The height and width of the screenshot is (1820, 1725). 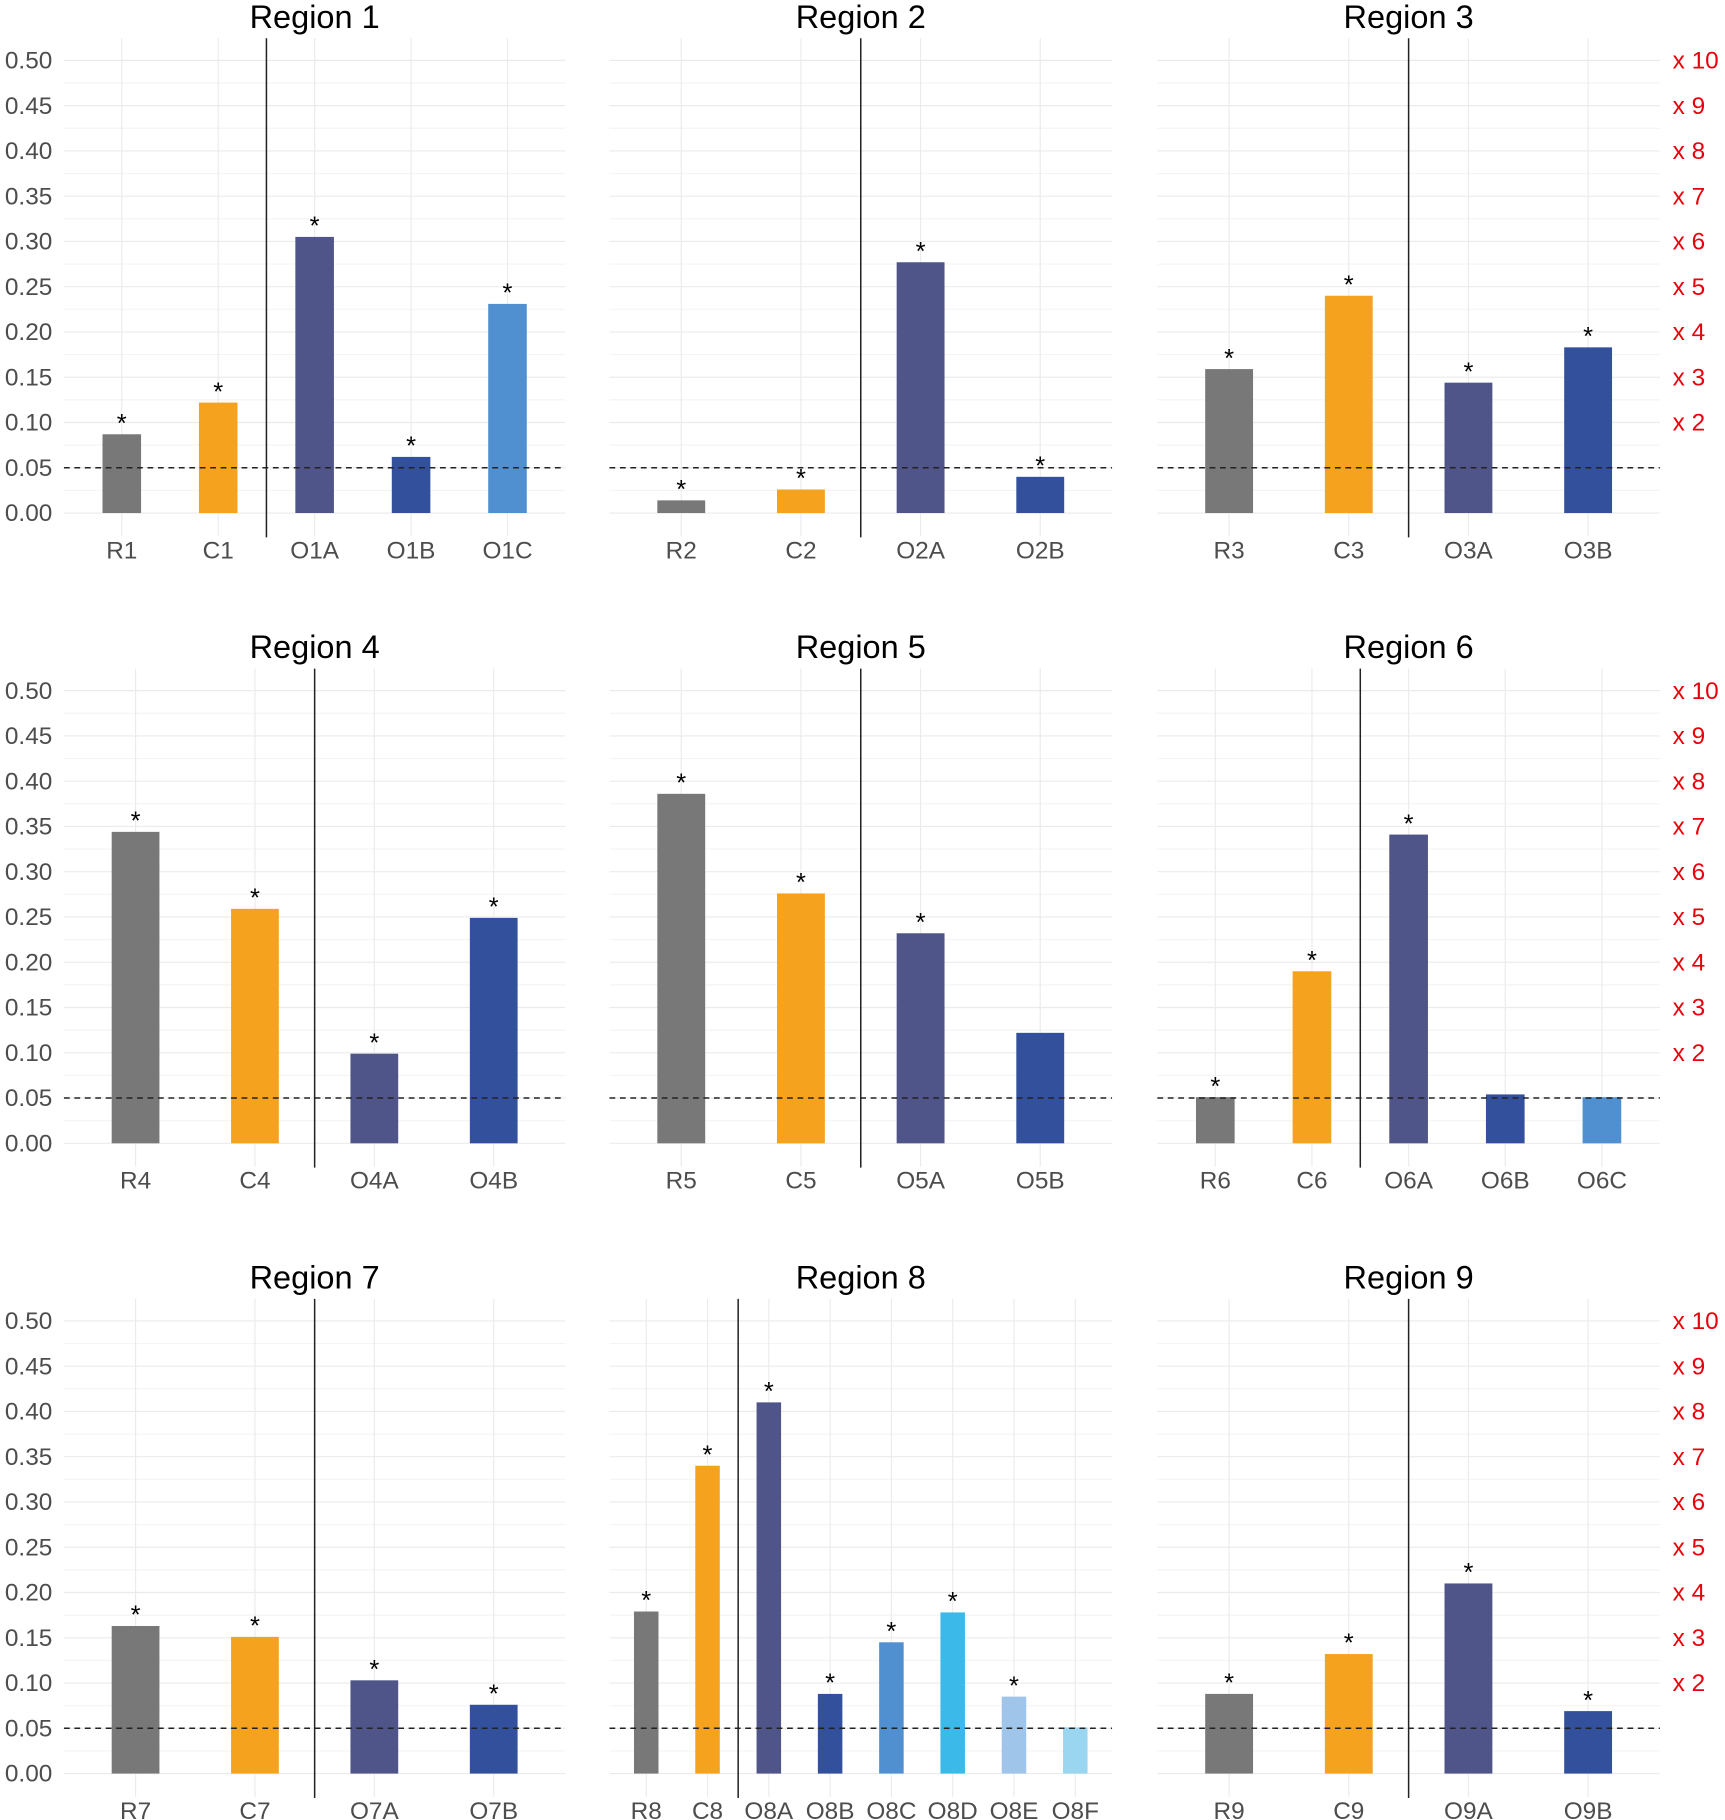 What do you see at coordinates (1505, 1119) in the screenshot?
I see `bar-o6b` at bounding box center [1505, 1119].